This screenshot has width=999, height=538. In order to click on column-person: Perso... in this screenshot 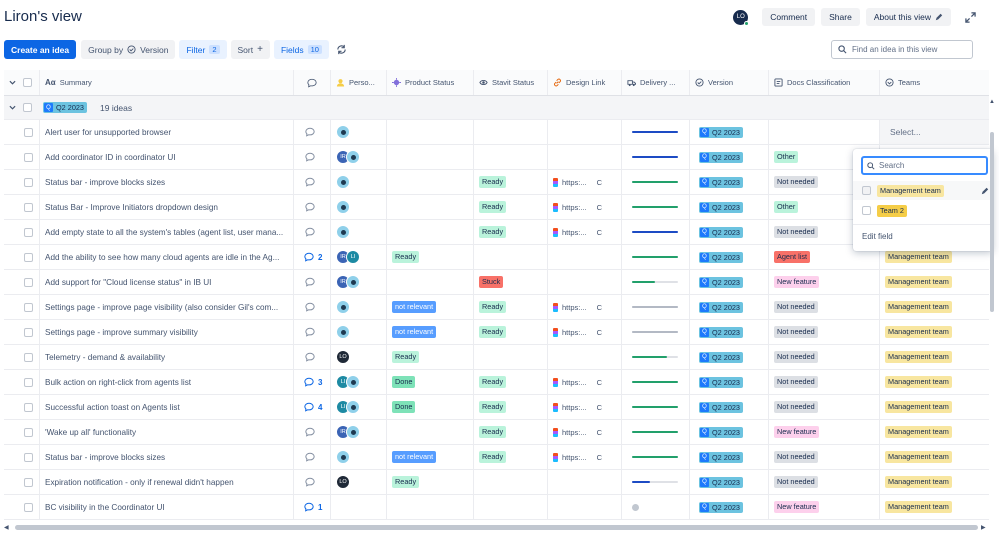, I will do `click(359, 82)`.